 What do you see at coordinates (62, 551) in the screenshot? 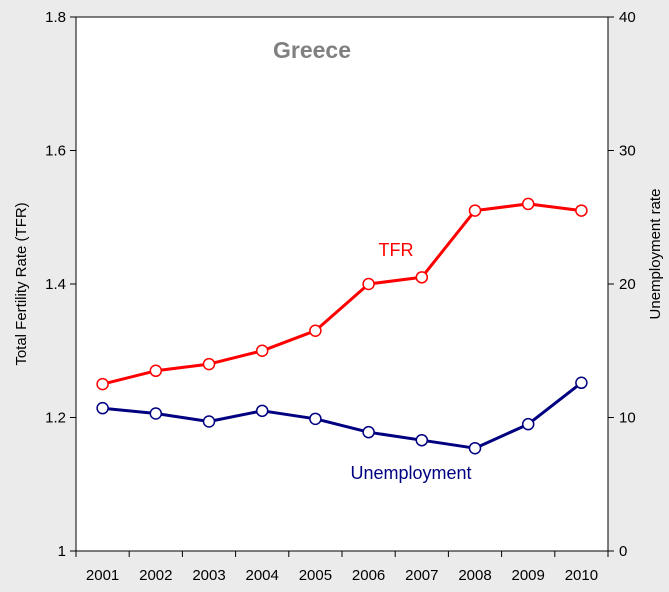
I see `left-tick-label: 1` at bounding box center [62, 551].